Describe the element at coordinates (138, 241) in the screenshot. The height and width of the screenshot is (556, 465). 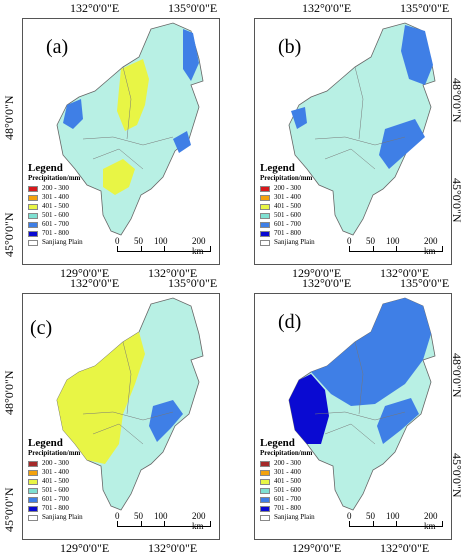
I see `scale-tick: 50` at that location.